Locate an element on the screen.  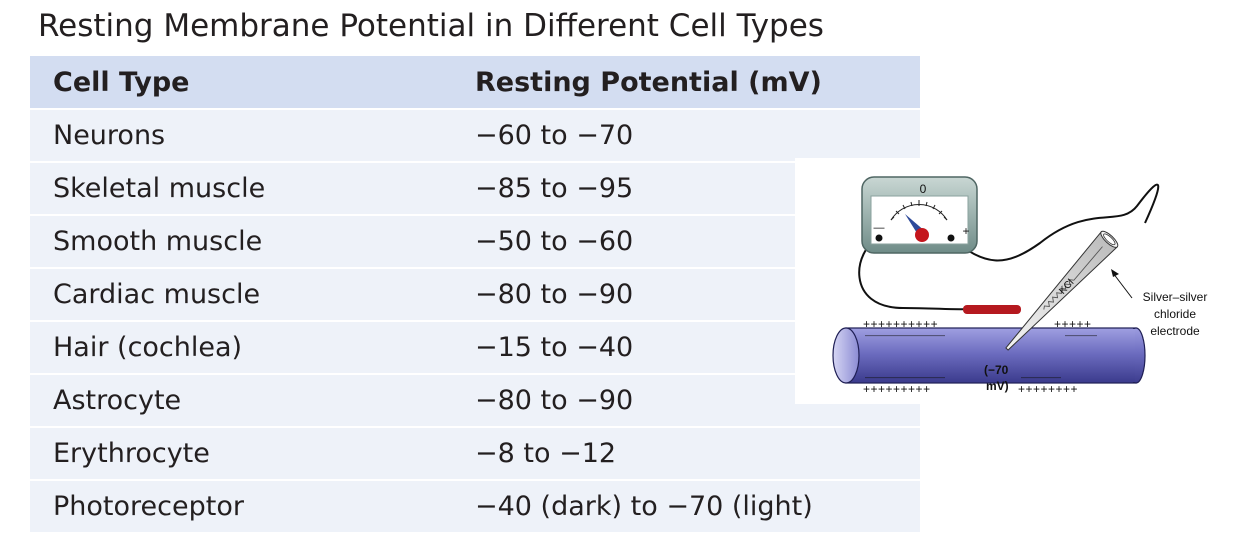
cell-cut-end is located at coordinates (846, 355).